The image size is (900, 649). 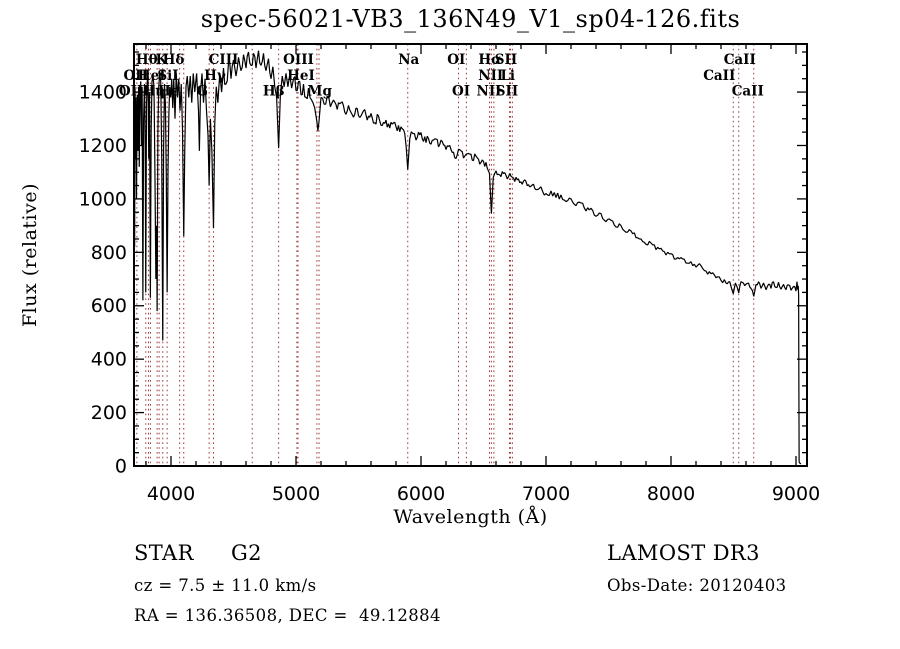 What do you see at coordinates (109, 413) in the screenshot?
I see `y-tick-label: 200` at bounding box center [109, 413].